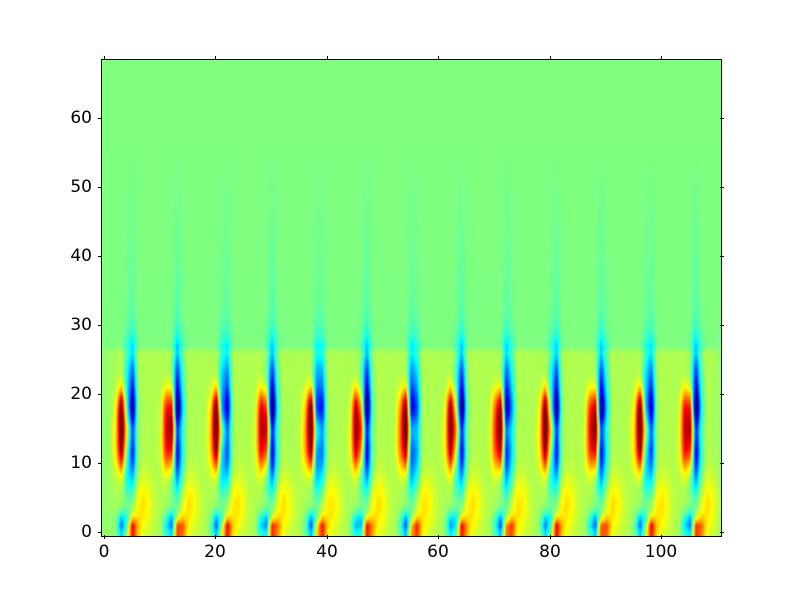  What do you see at coordinates (550, 552) in the screenshot?
I see `x-tick-label: 80` at bounding box center [550, 552].